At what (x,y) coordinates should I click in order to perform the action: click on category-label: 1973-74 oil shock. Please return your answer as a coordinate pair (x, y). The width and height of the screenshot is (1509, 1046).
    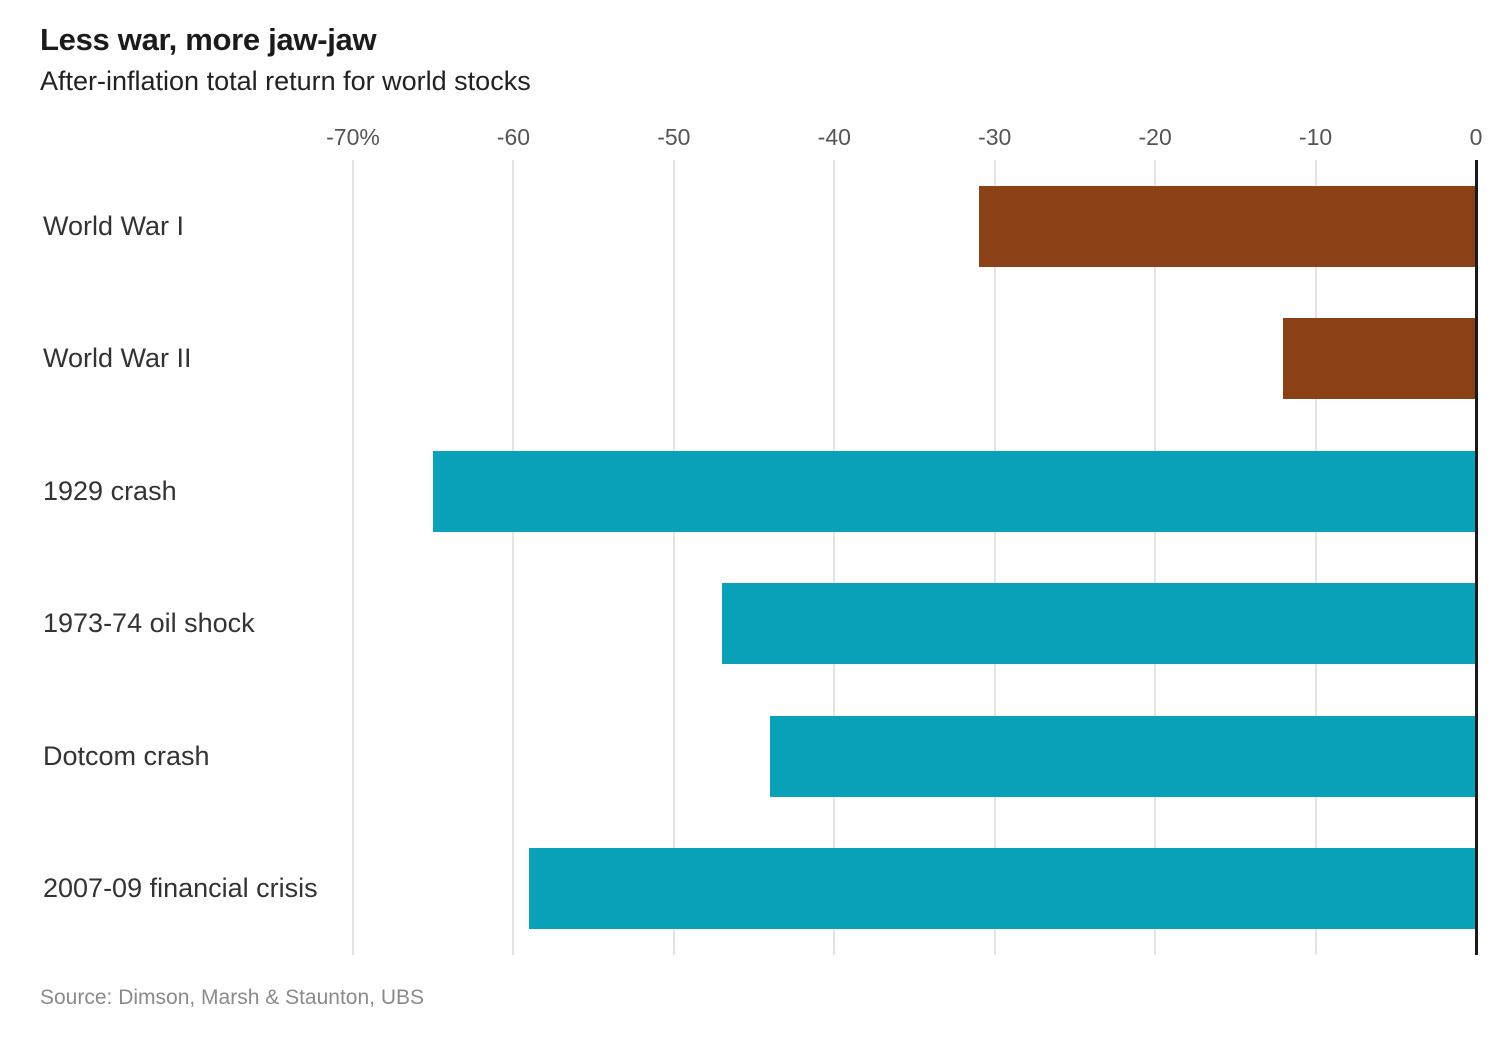
    Looking at the image, I should click on (149, 623).